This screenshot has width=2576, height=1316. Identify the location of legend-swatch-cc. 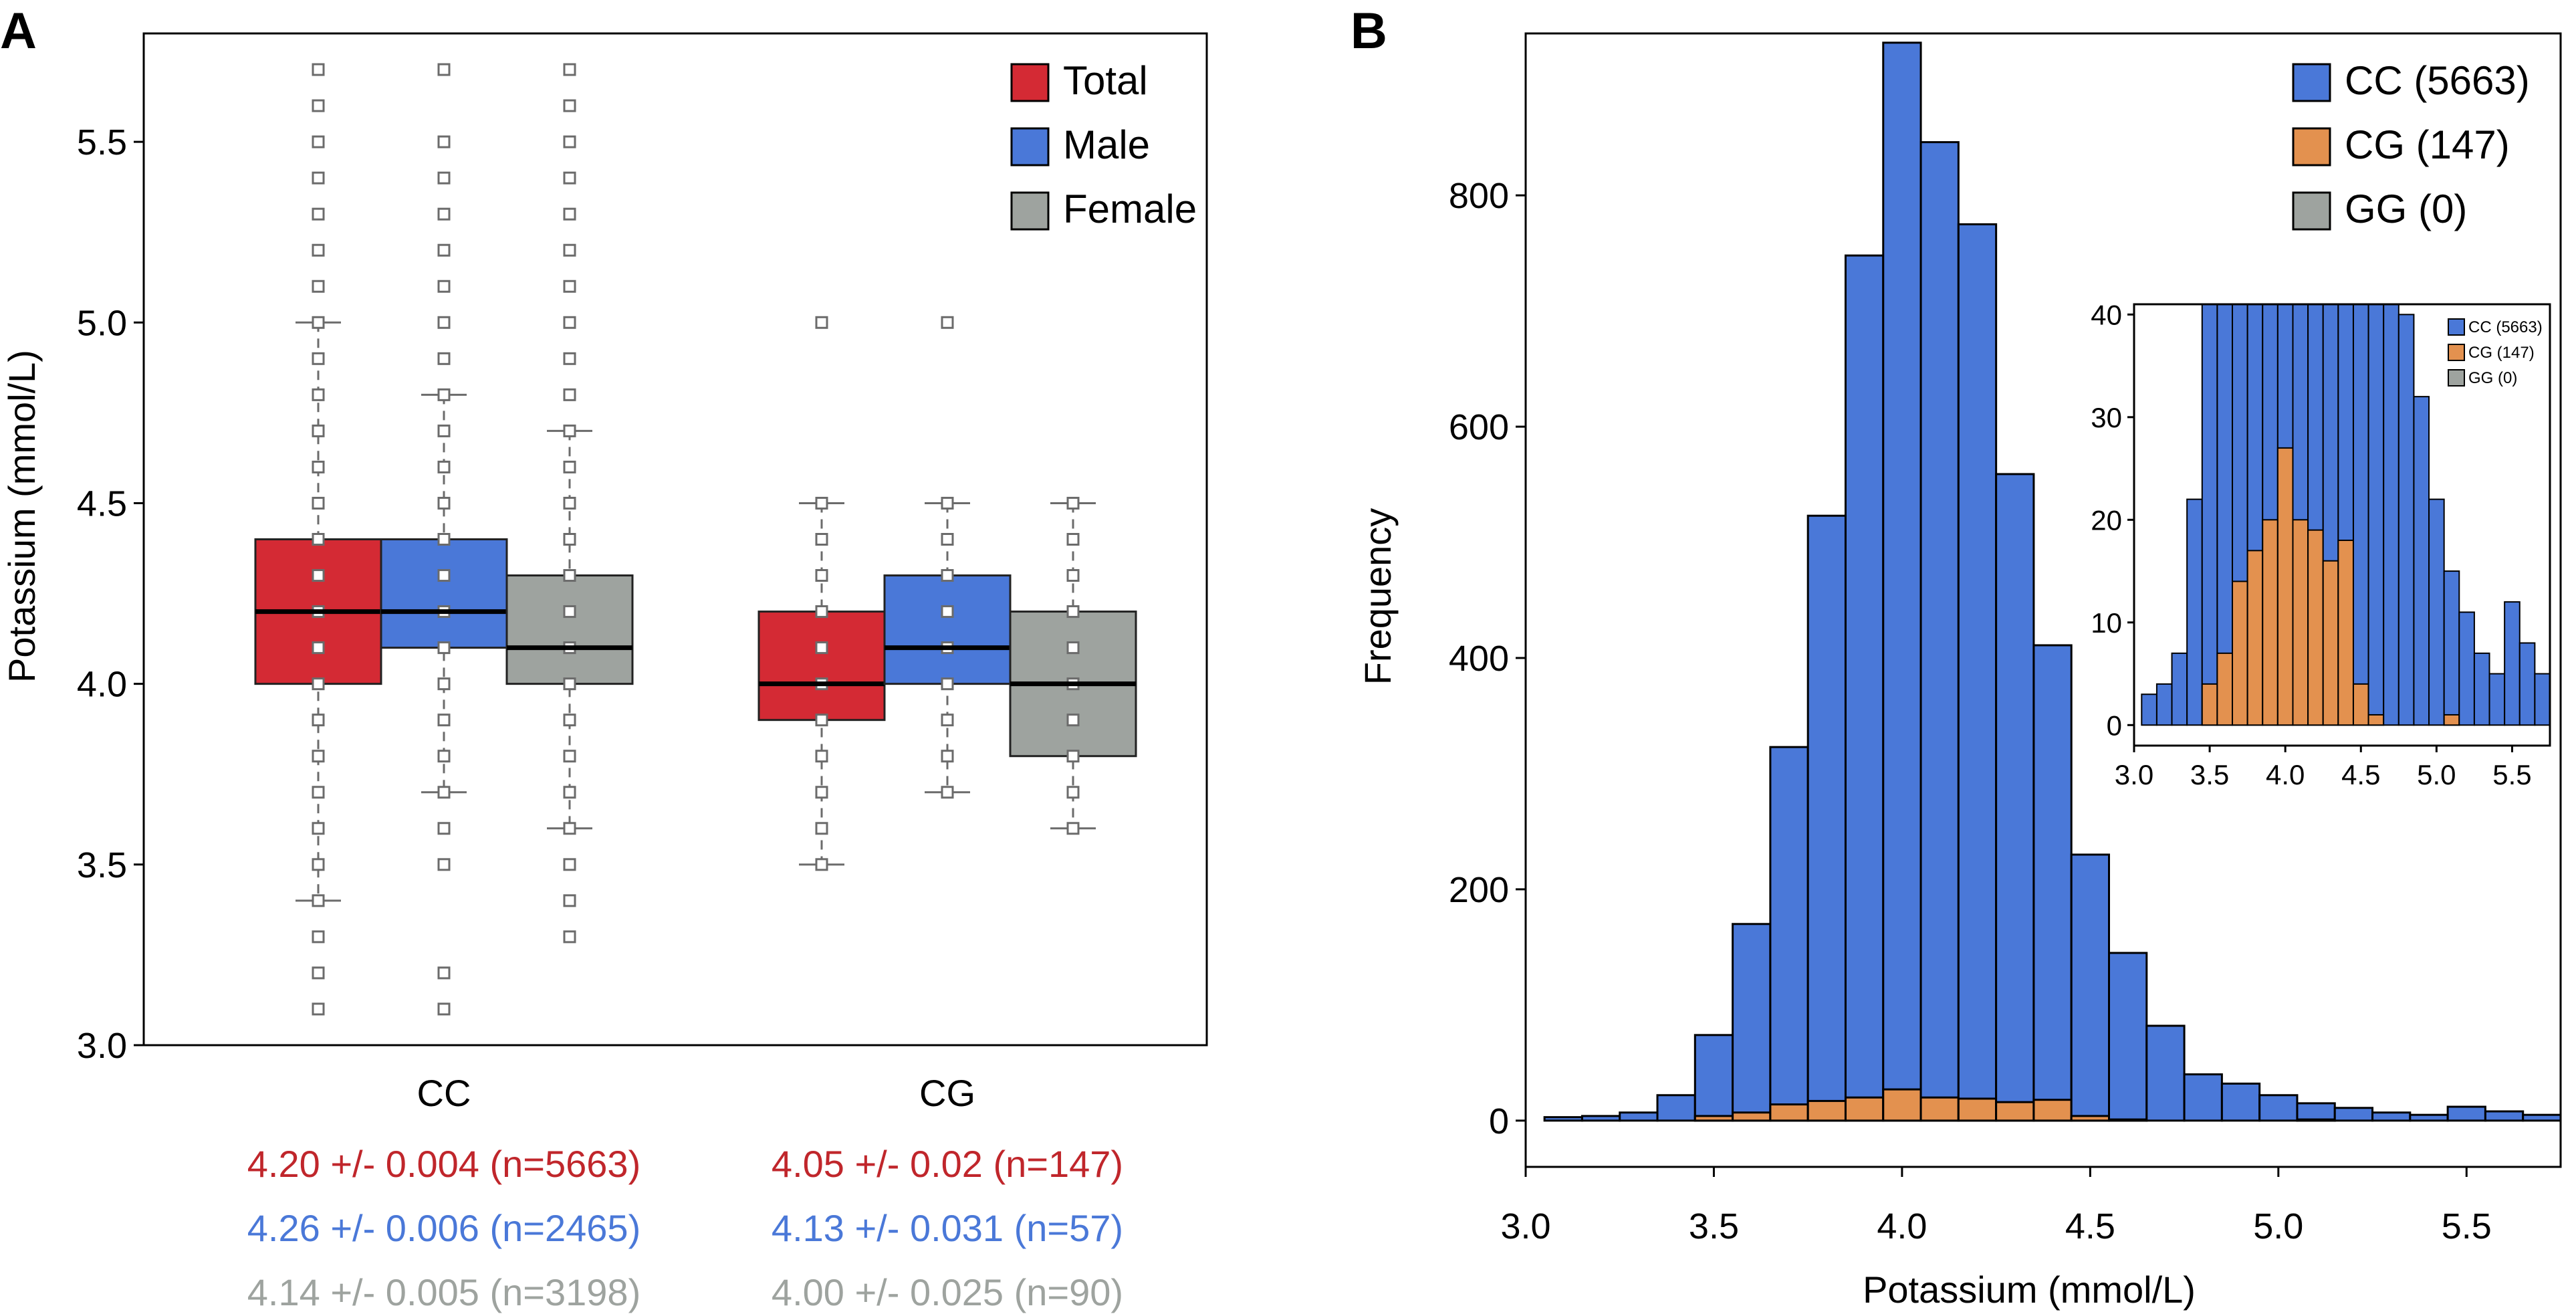
(2311, 83).